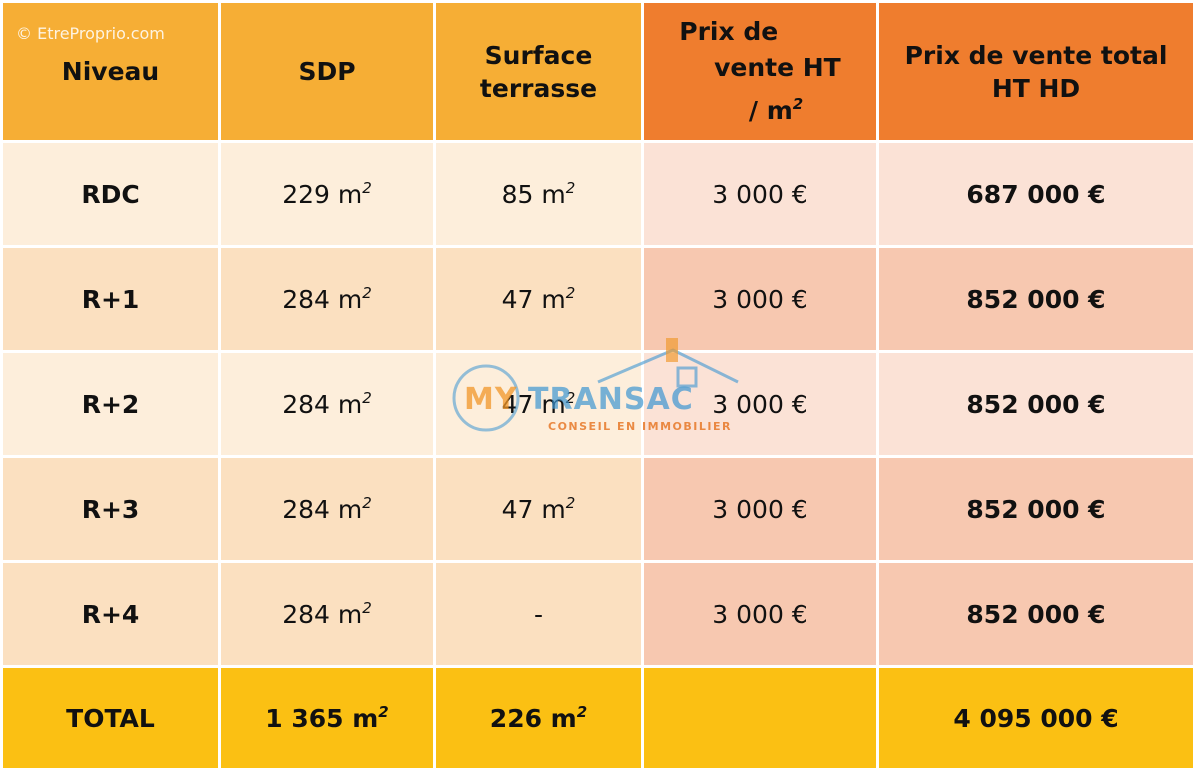 This screenshot has width=1200, height=771. I want to click on cell-niveau: R+3, so click(110, 509).